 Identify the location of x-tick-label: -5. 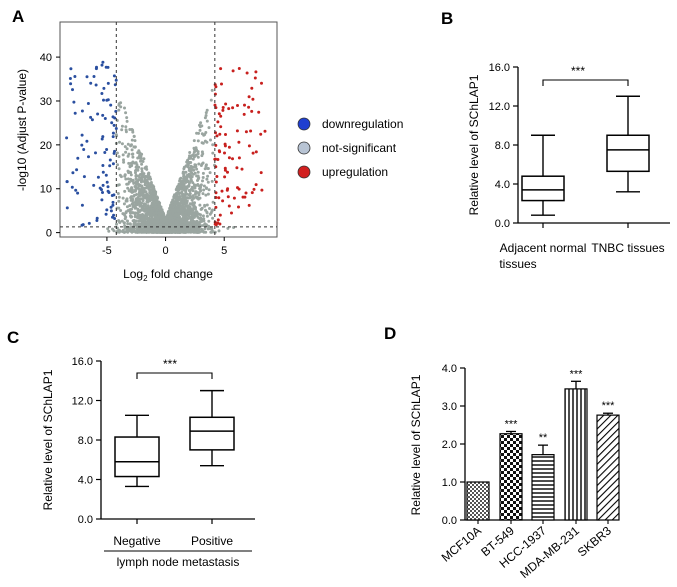
(107, 251).